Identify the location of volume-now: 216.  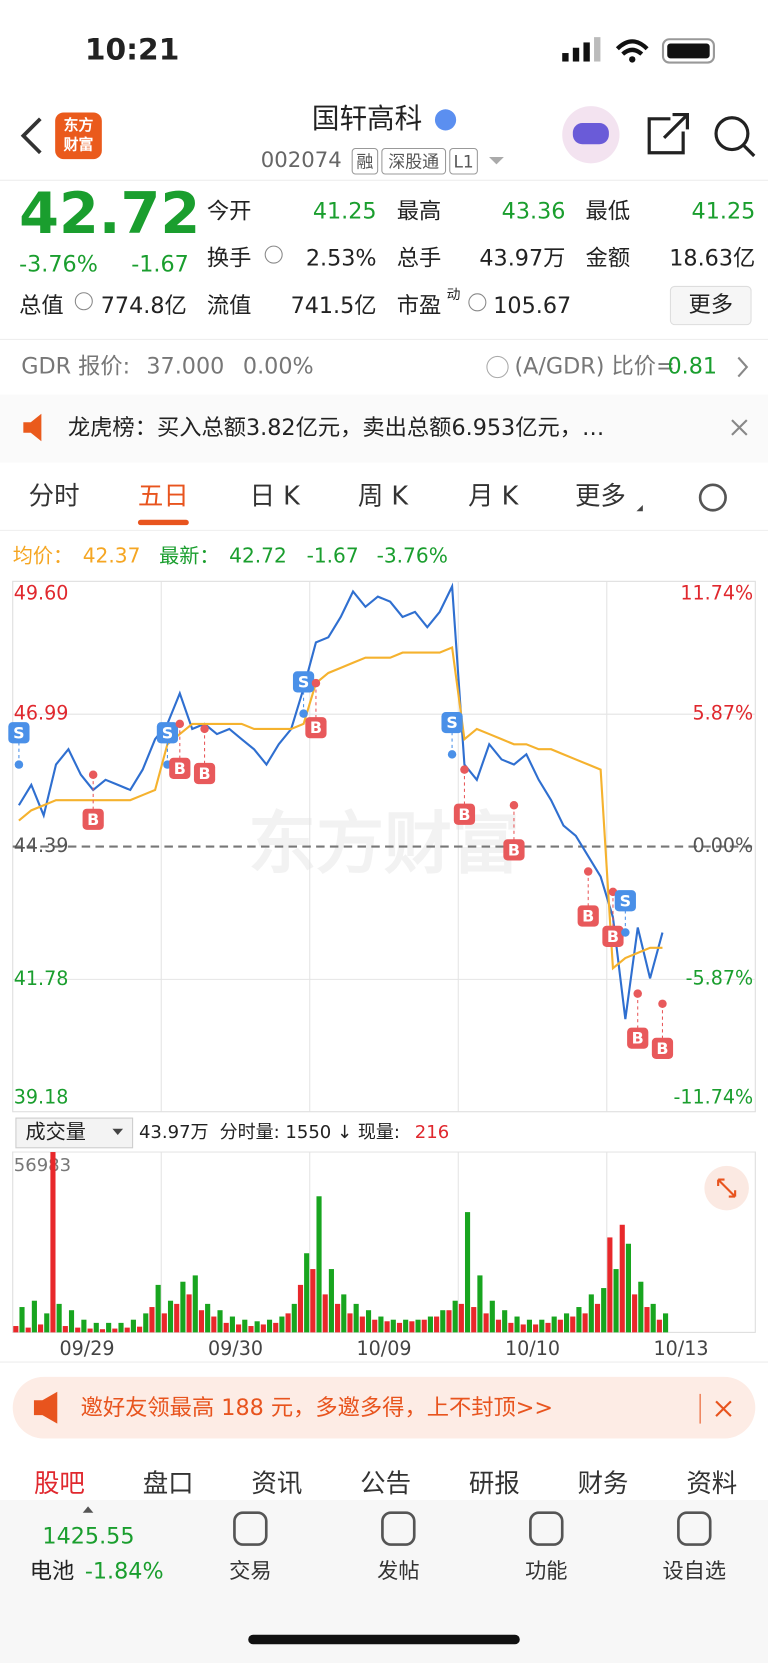
(432, 1132).